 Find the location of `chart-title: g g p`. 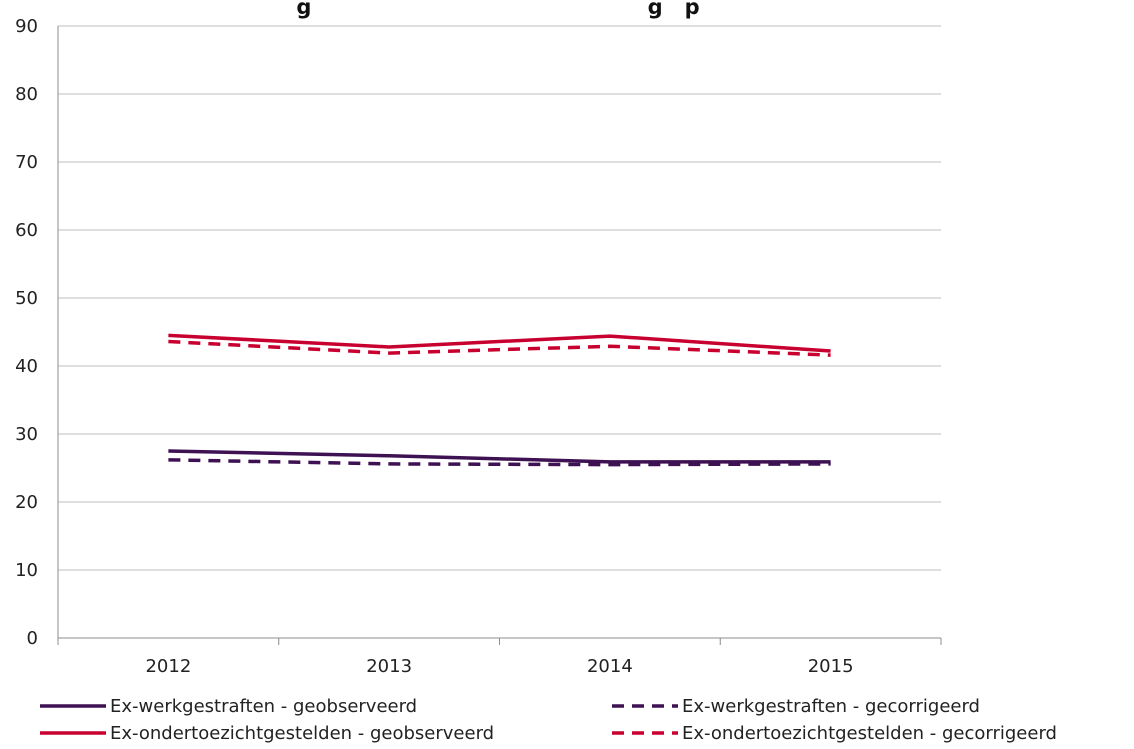

chart-title: g g p is located at coordinates (497, 9).